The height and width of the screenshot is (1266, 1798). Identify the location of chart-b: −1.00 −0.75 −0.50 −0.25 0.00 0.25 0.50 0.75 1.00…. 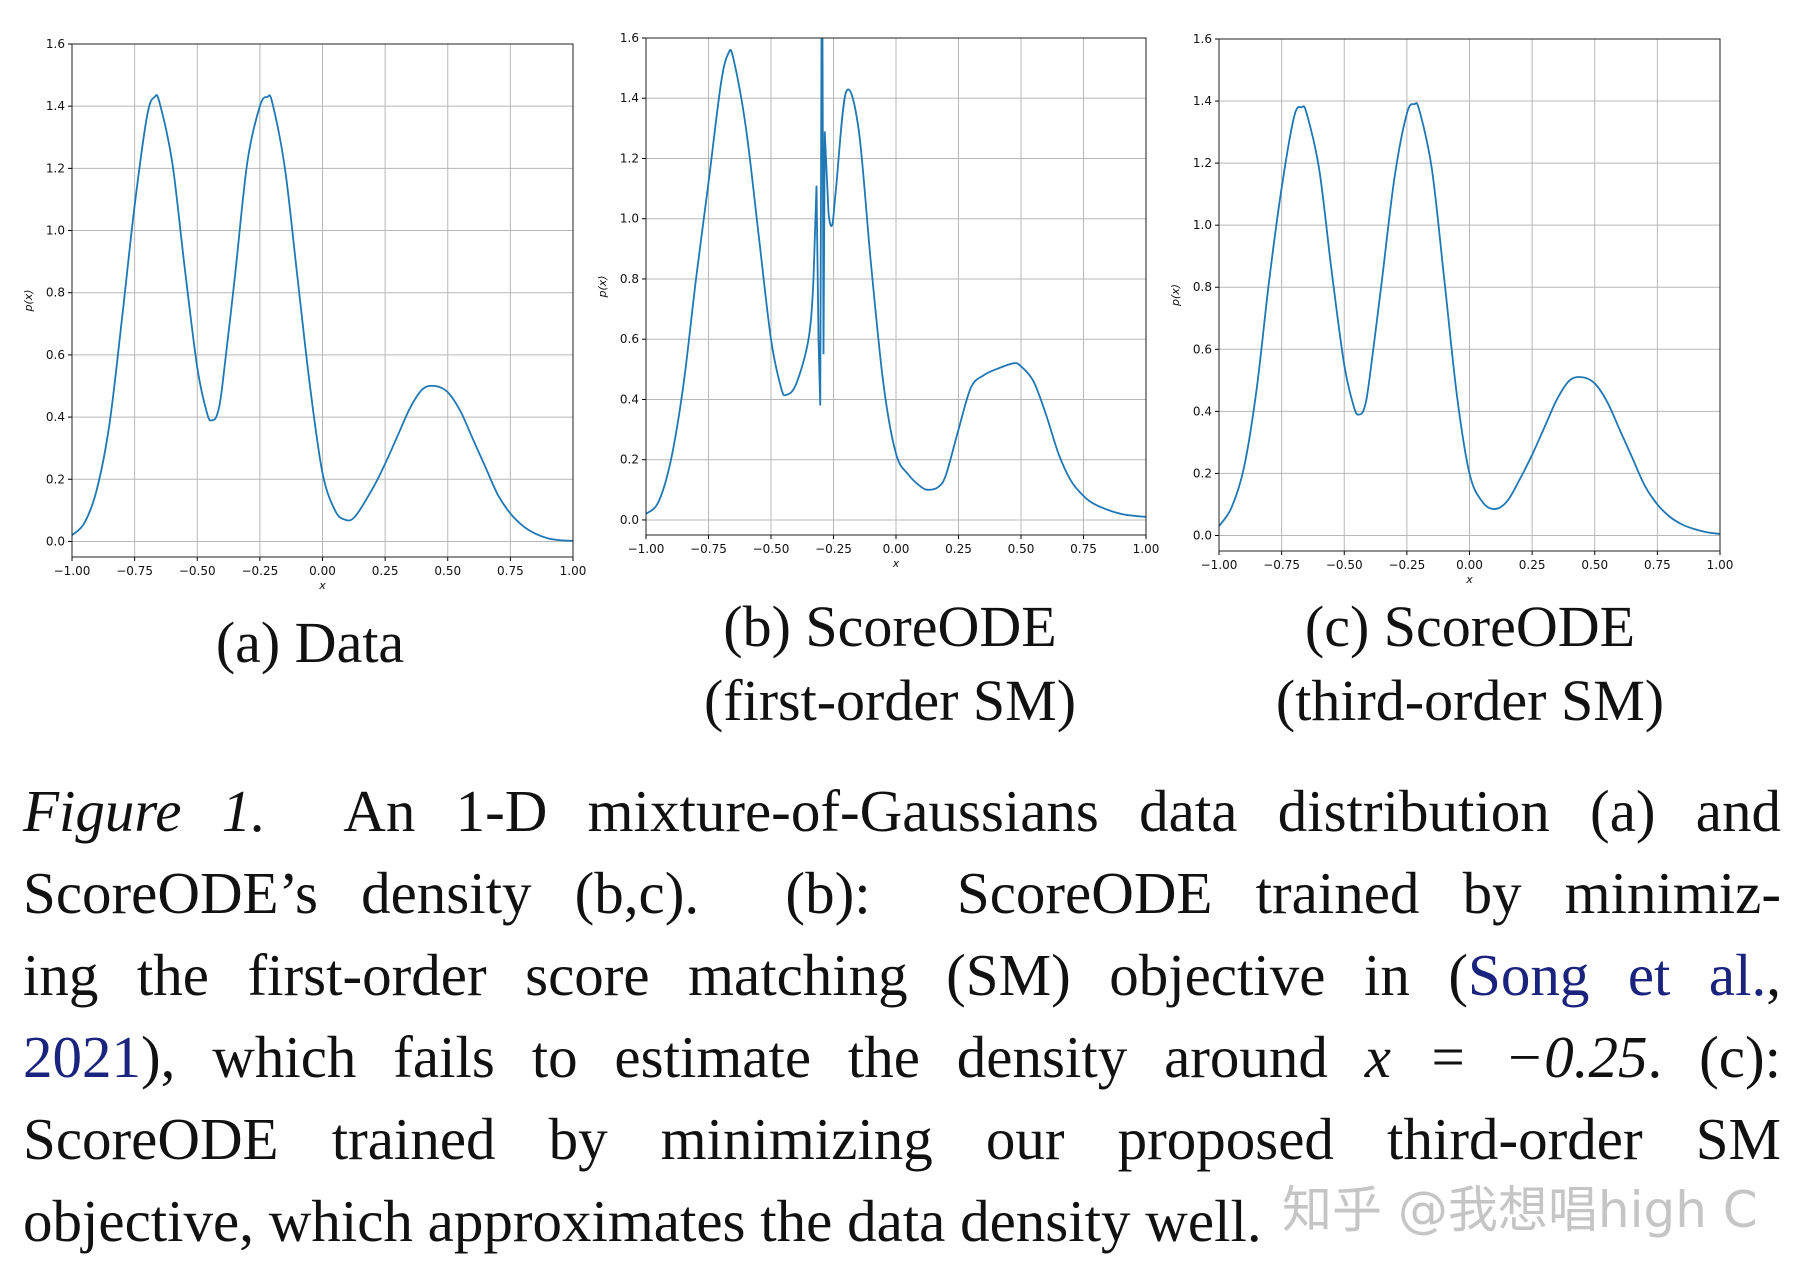
(877, 300).